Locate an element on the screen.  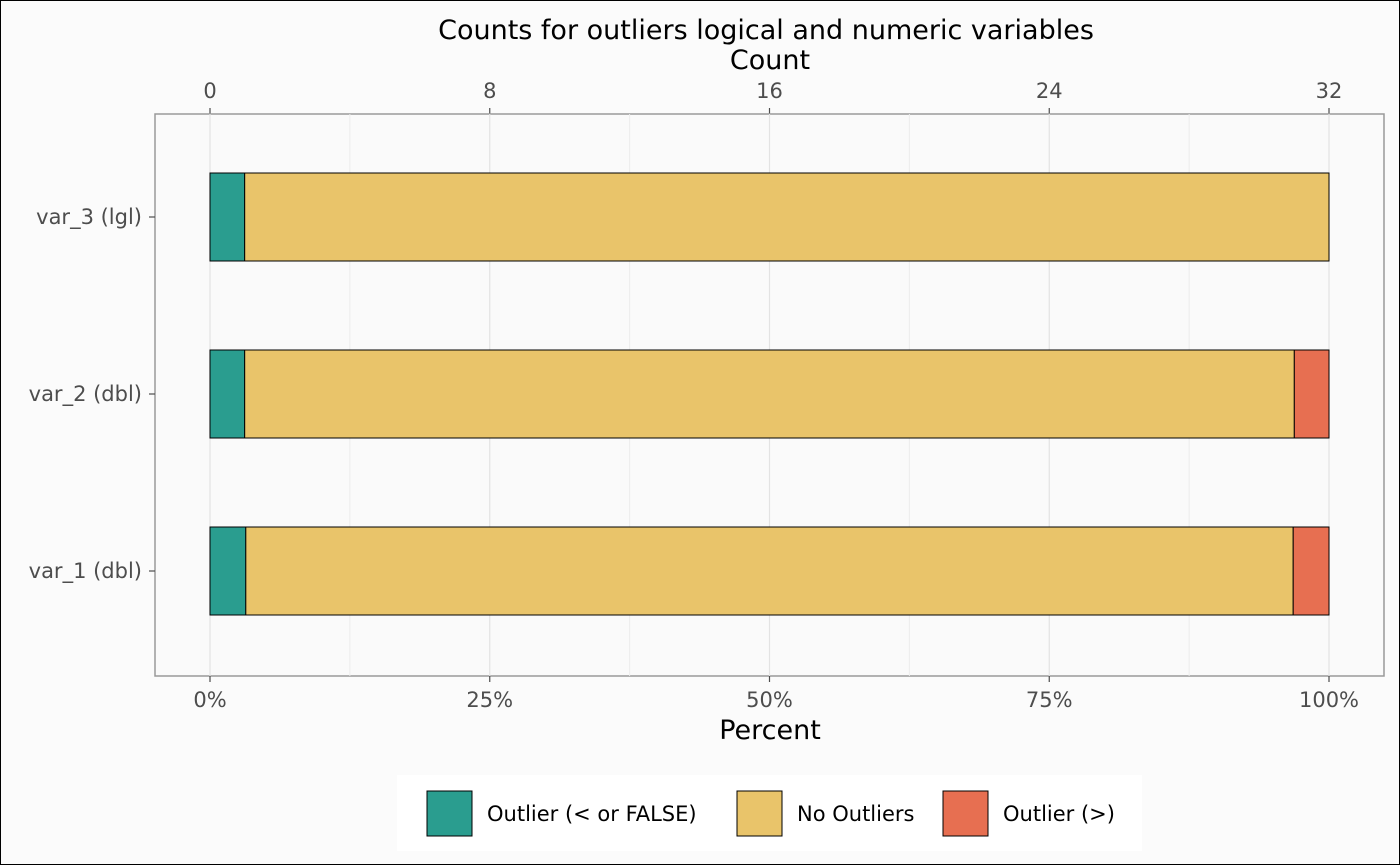
x-axis-title: Percent is located at coordinates (770, 730).